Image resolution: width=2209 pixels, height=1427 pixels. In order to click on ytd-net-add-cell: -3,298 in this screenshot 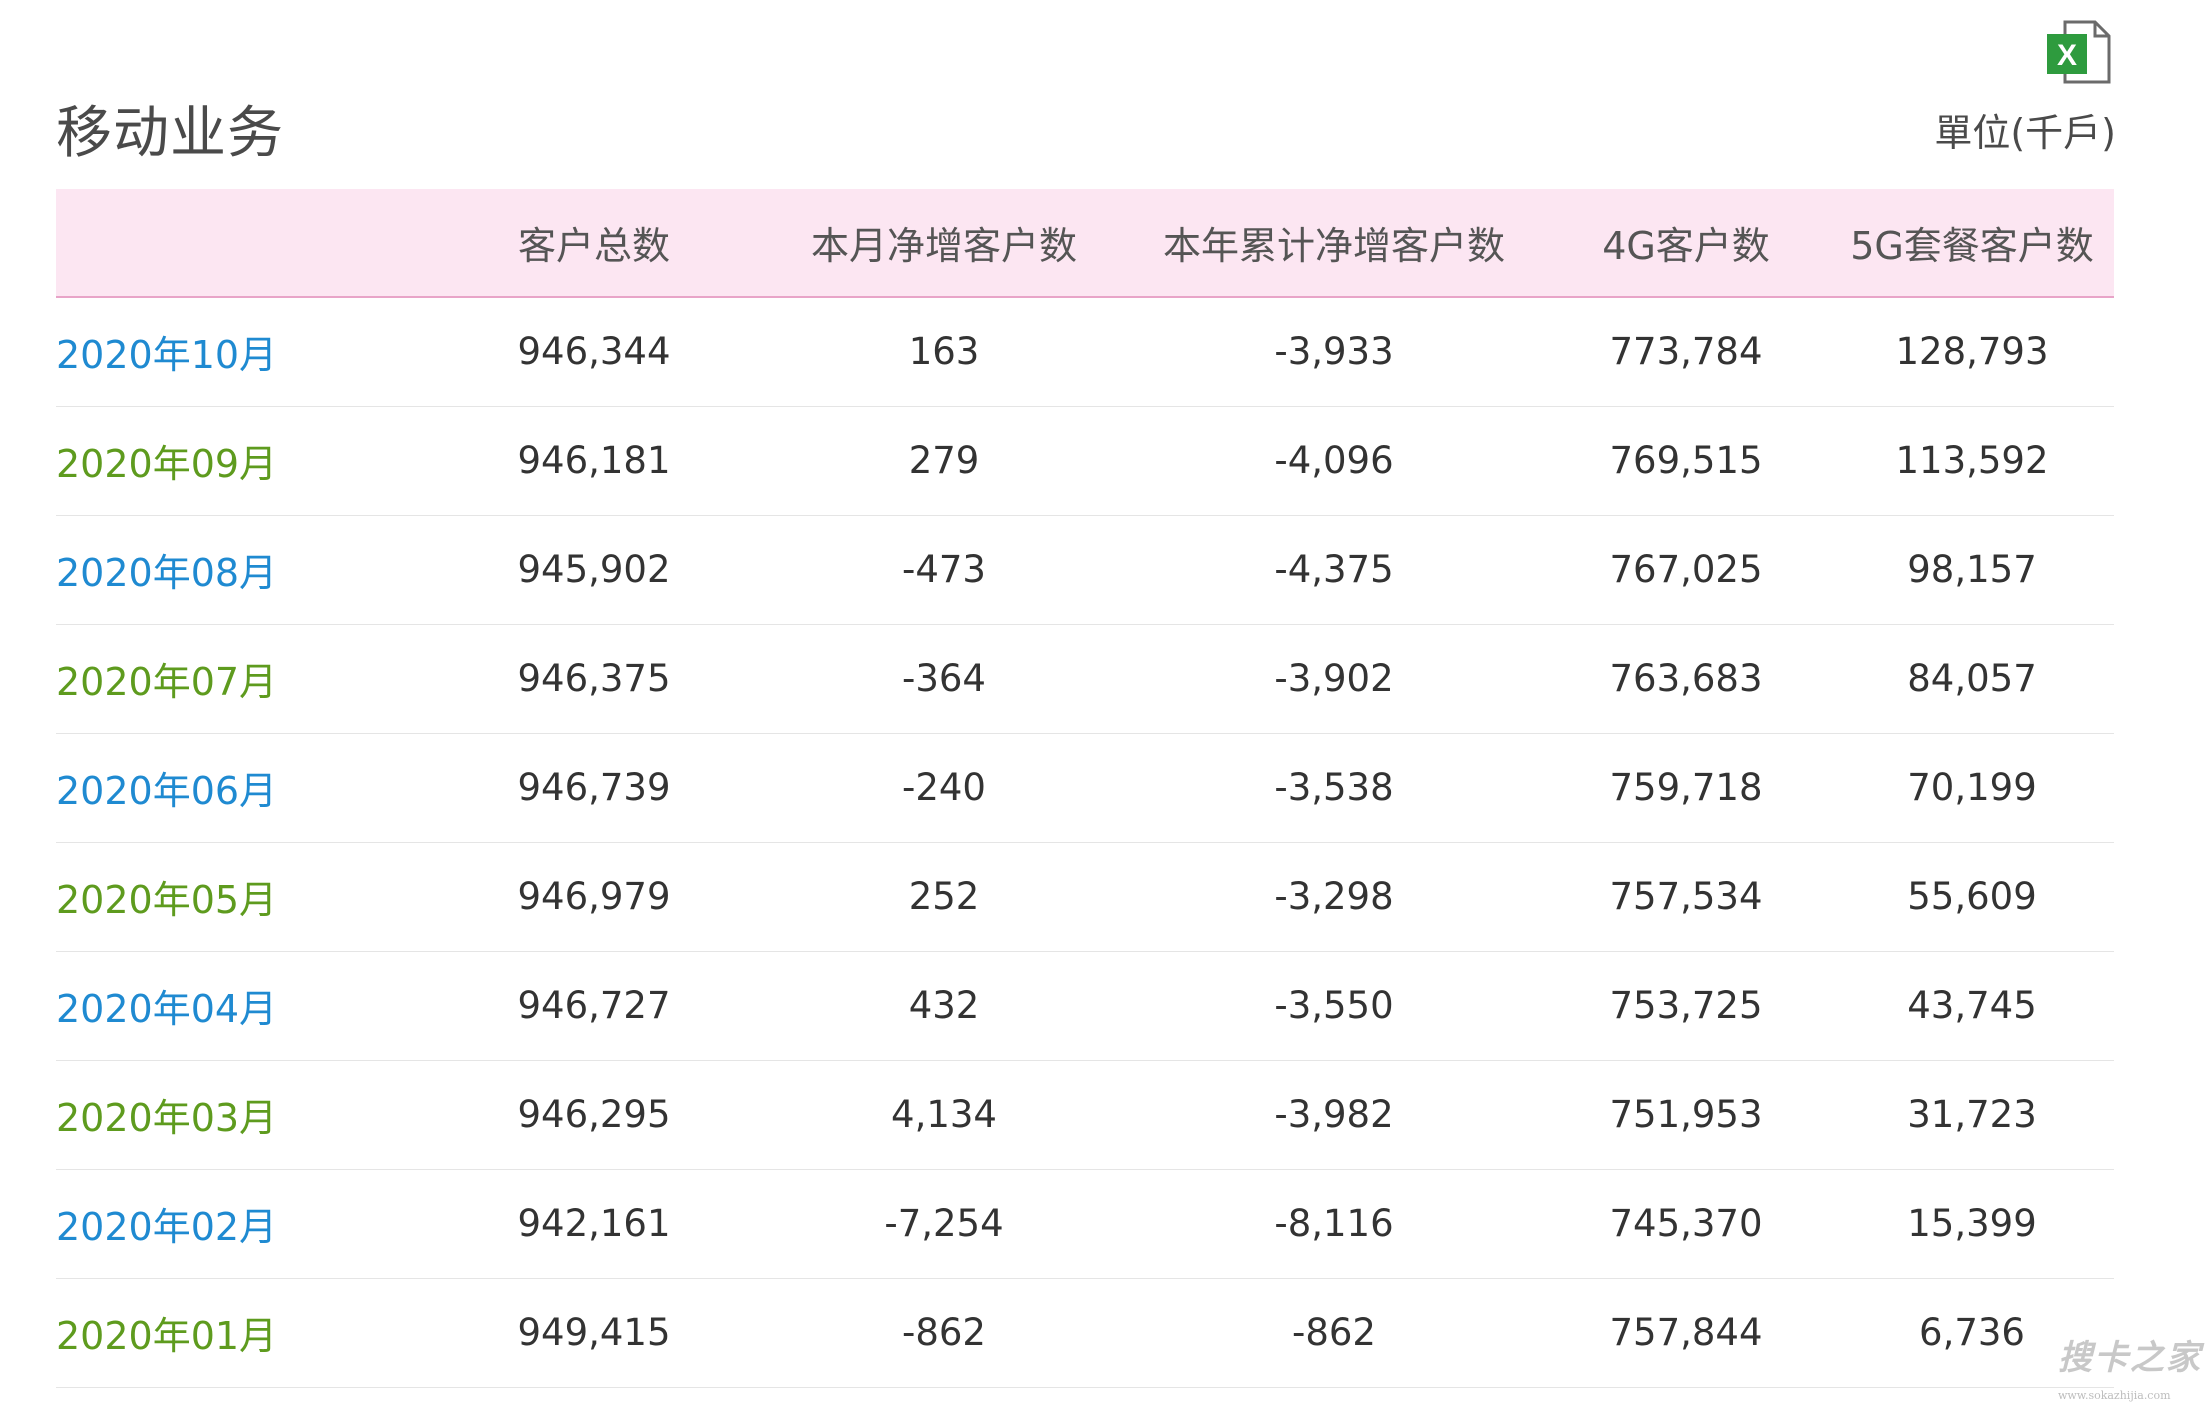, I will do `click(1334, 897)`.